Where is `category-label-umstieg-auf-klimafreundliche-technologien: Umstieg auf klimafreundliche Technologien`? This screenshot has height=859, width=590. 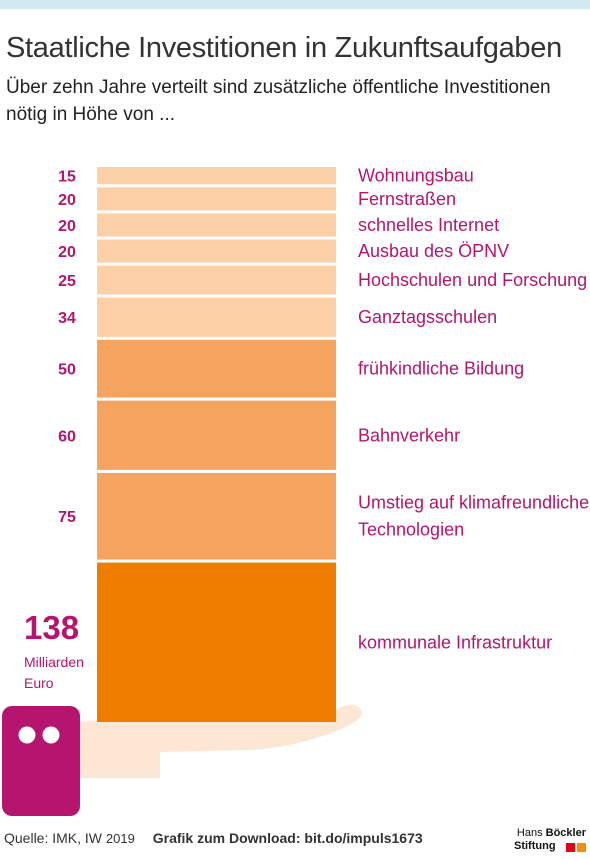
category-label-umstieg-auf-klimafreundliche-technologien: Umstieg auf klimafreundliche Technologien is located at coordinates (473, 516).